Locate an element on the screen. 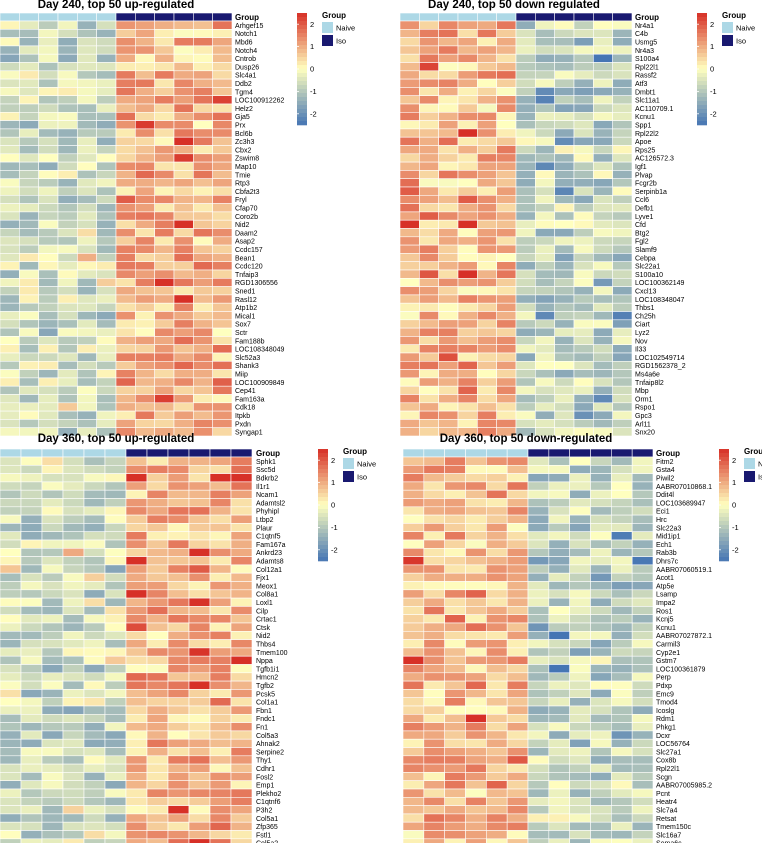  gene-label: Dusp26 is located at coordinates (247, 67).